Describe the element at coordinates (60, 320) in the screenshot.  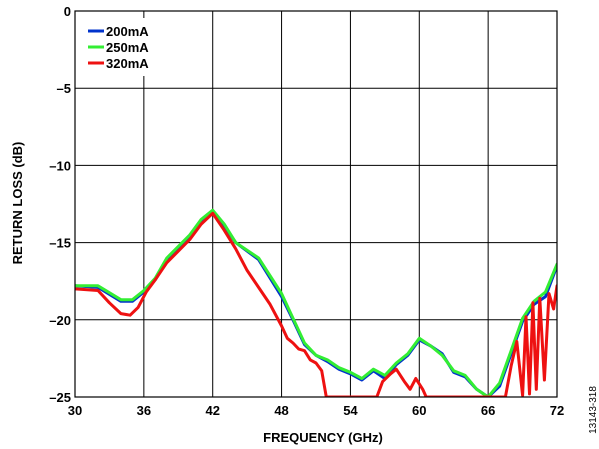
I see `y-tick-label: –20` at that location.